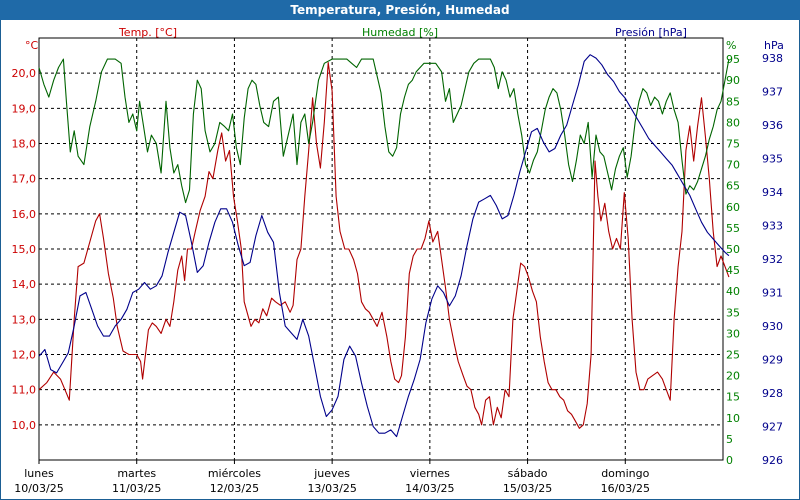 The image size is (800, 500). What do you see at coordinates (772, 192) in the screenshot?
I see `pressure-tick-label: 934` at bounding box center [772, 192].